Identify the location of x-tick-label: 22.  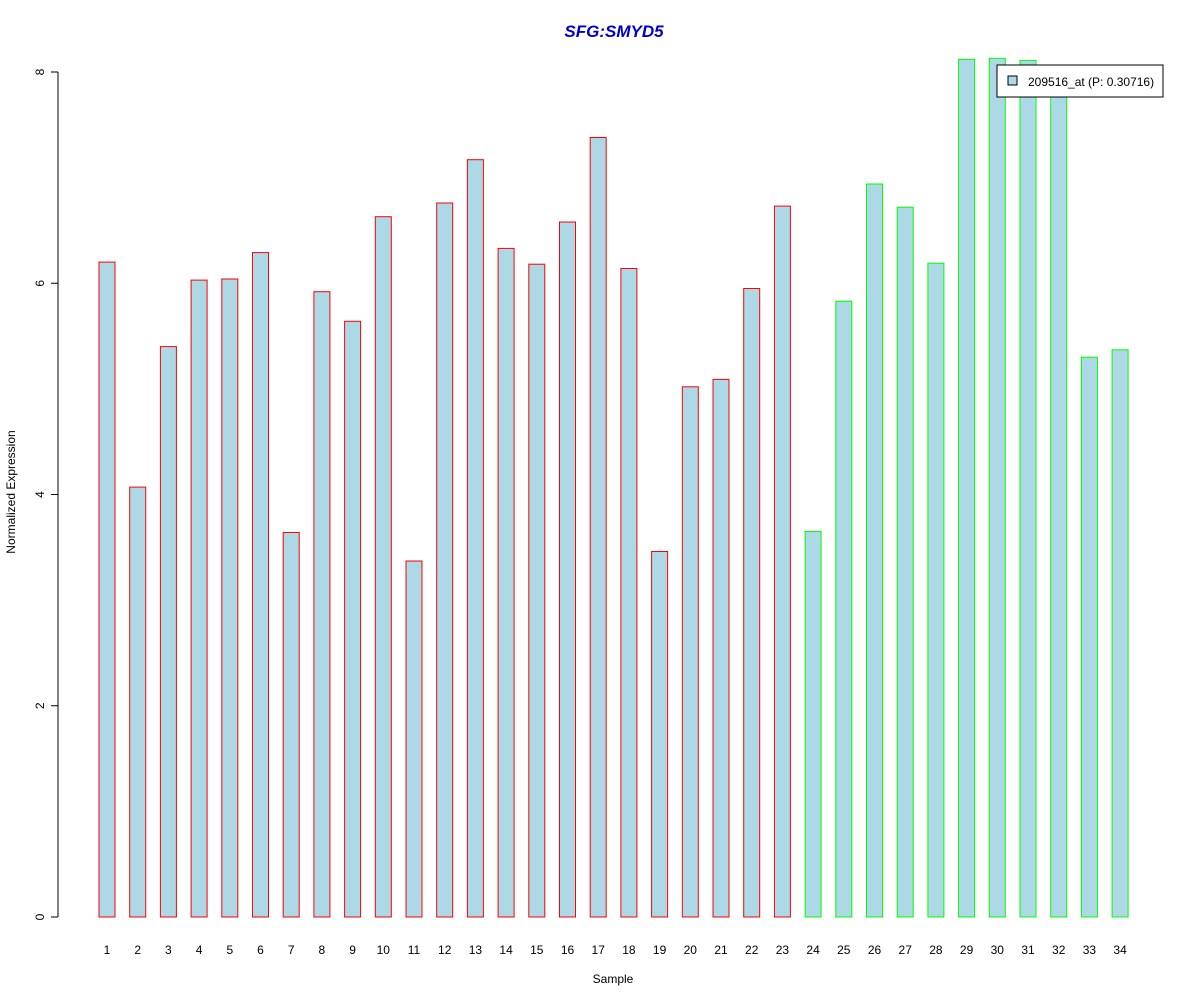
(752, 950).